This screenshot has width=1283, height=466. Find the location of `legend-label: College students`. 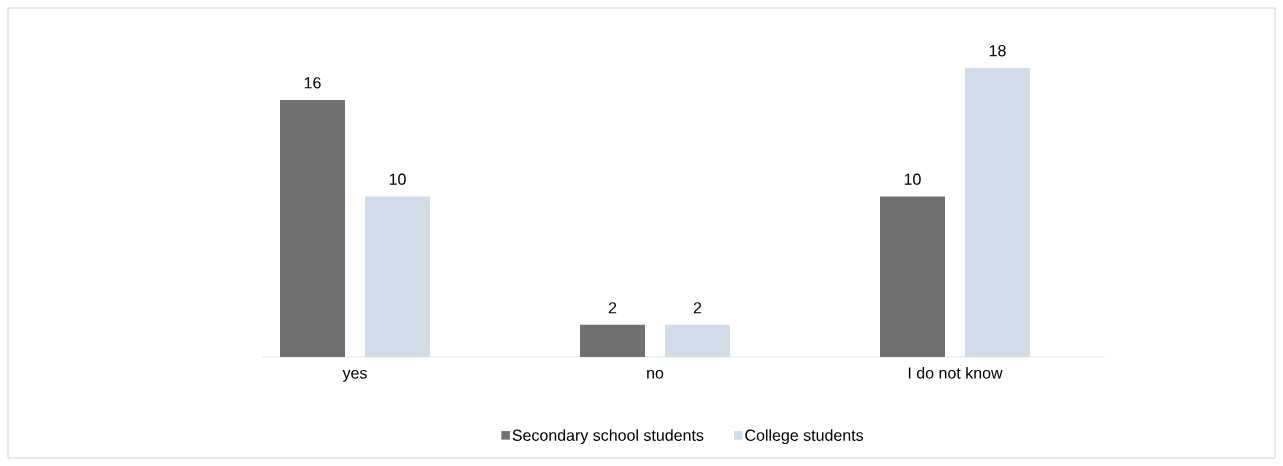

legend-label: College students is located at coordinates (804, 437).